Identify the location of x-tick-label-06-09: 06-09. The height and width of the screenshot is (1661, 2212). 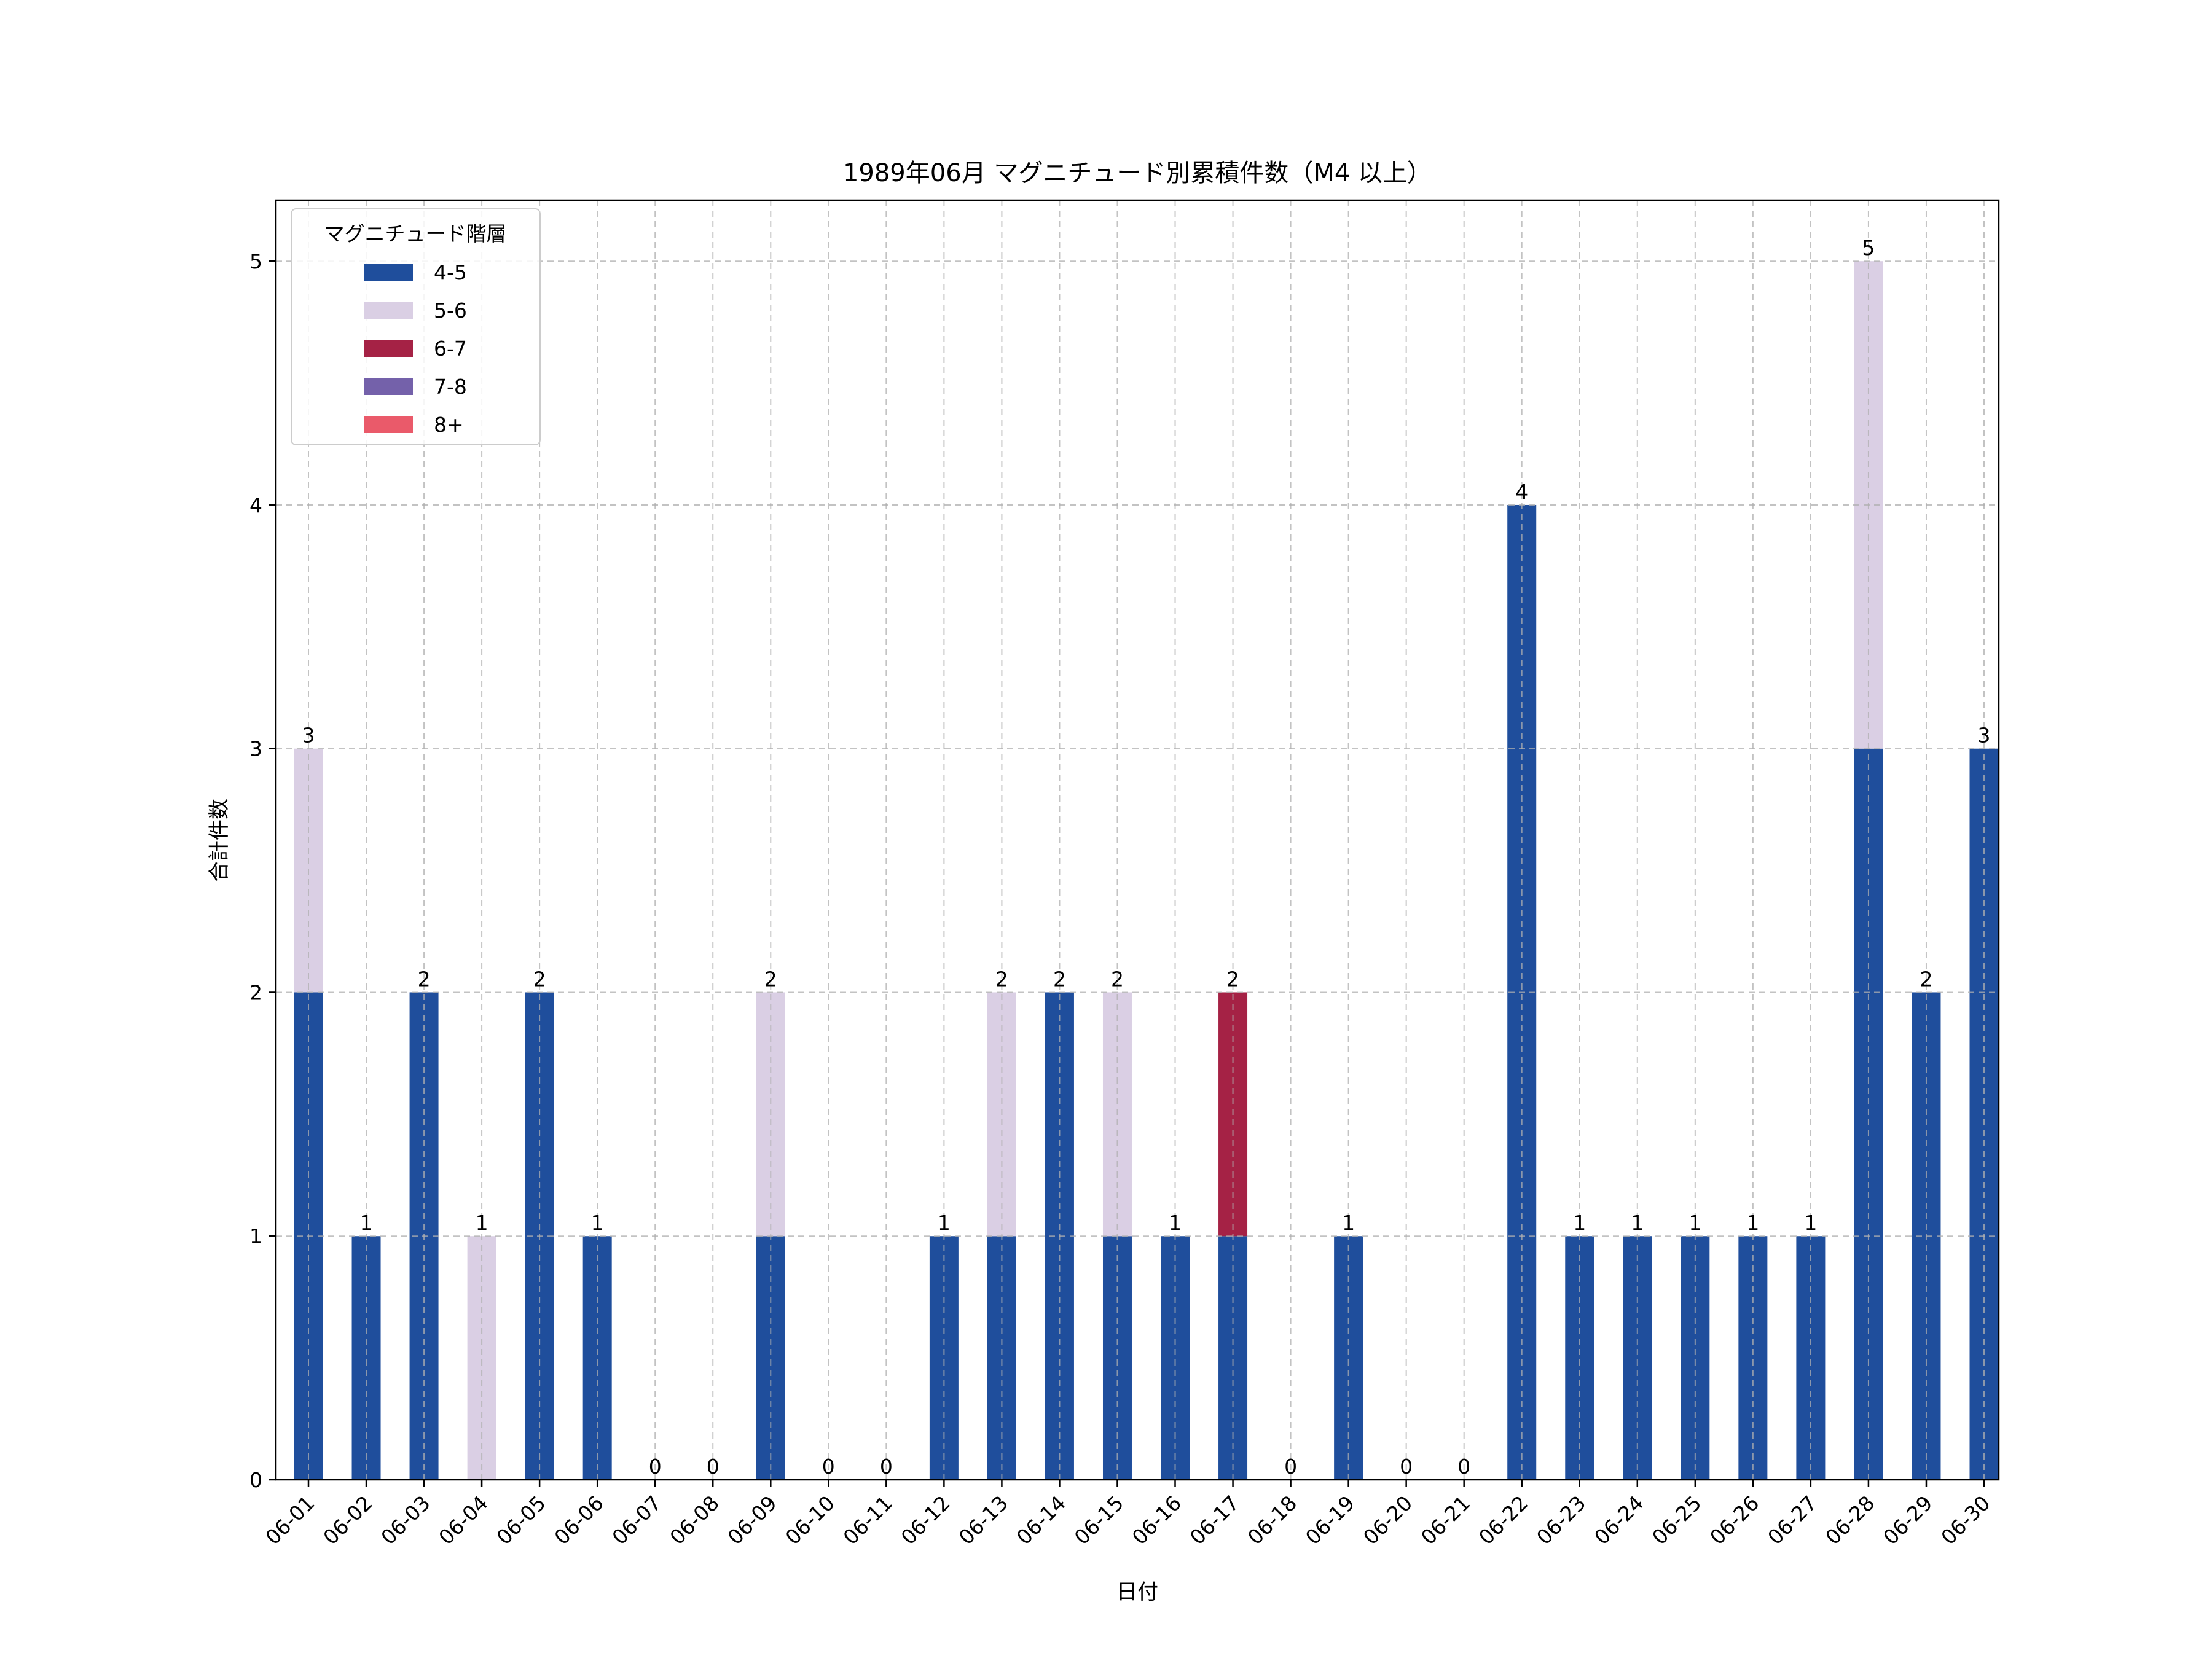
(752, 1520).